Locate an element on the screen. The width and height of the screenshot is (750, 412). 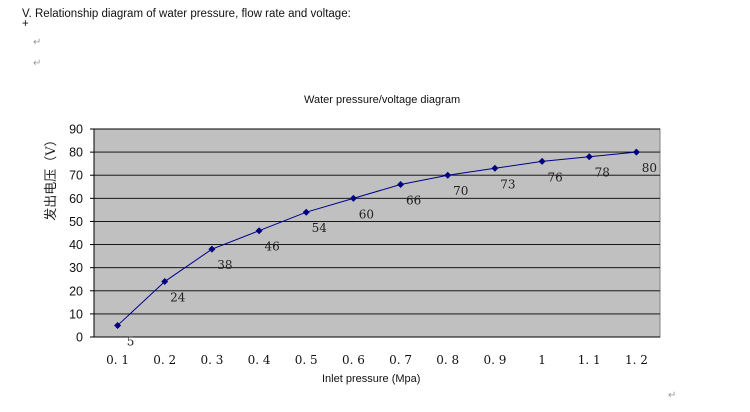
data-label: 54 is located at coordinates (320, 228).